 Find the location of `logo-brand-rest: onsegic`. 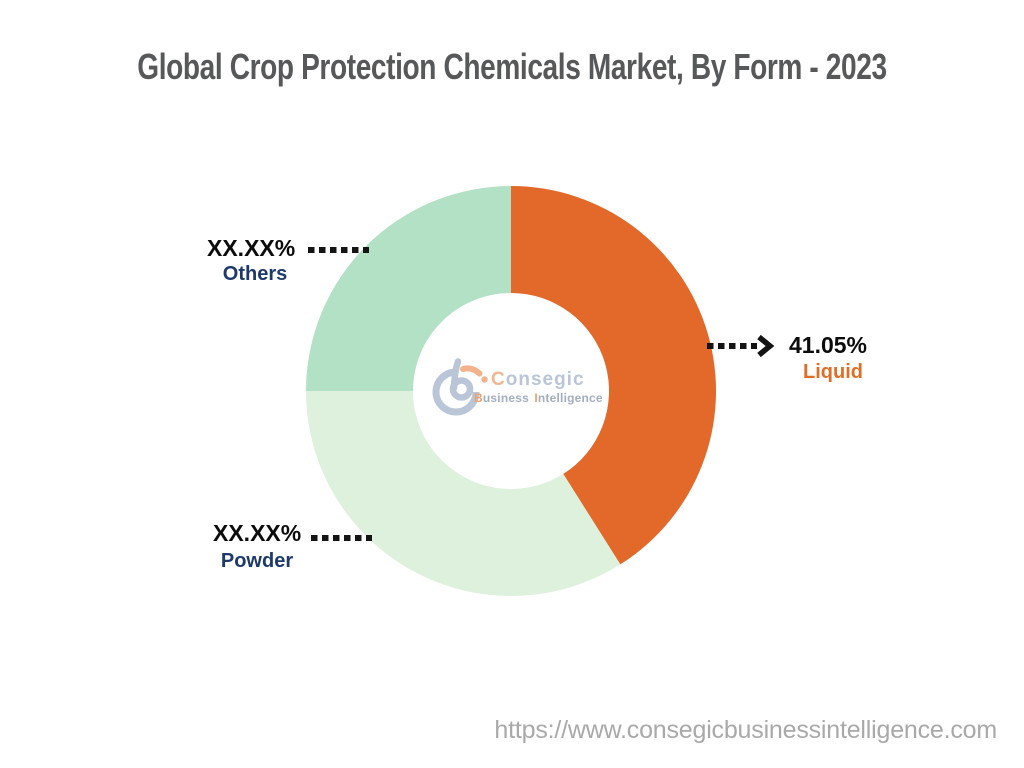

logo-brand-rest: onsegic is located at coordinates (545, 379).